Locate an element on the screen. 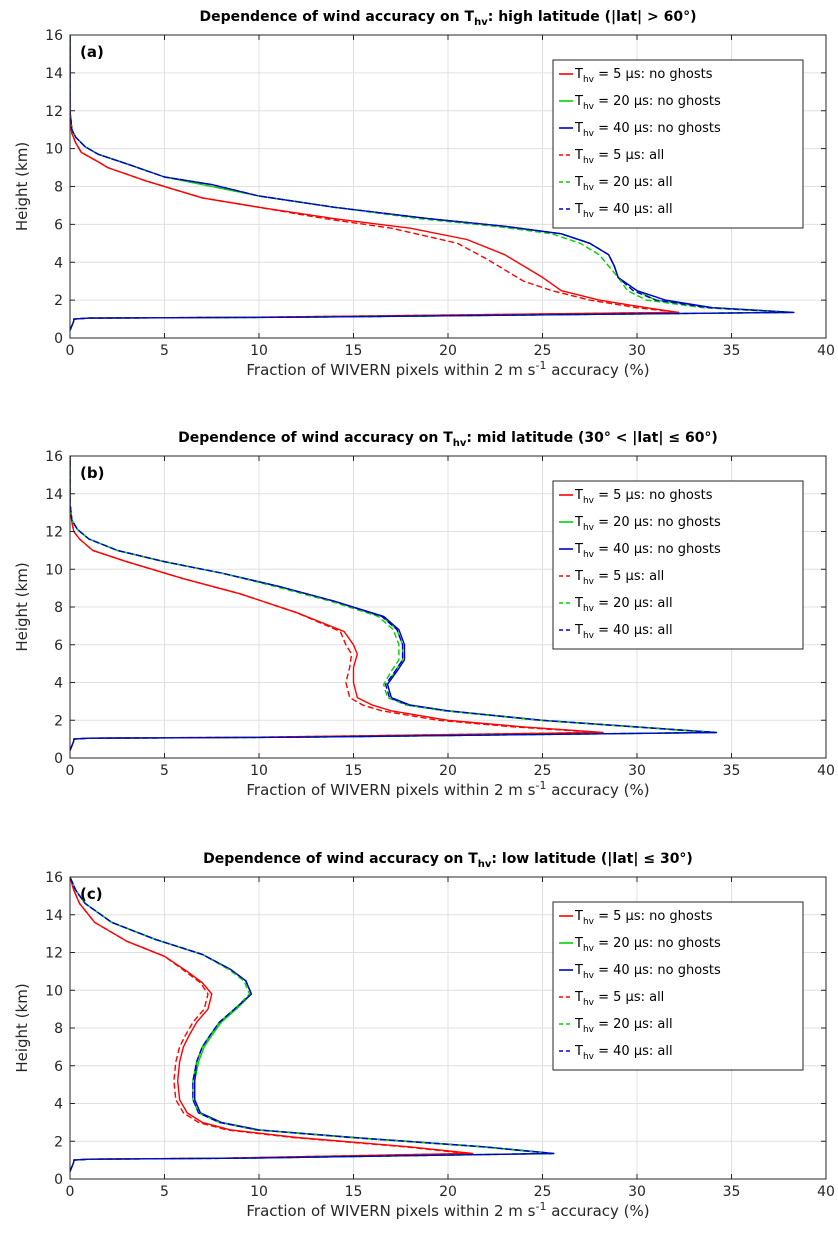 The width and height of the screenshot is (838, 1241). panel-letter: (c) is located at coordinates (91, 894).